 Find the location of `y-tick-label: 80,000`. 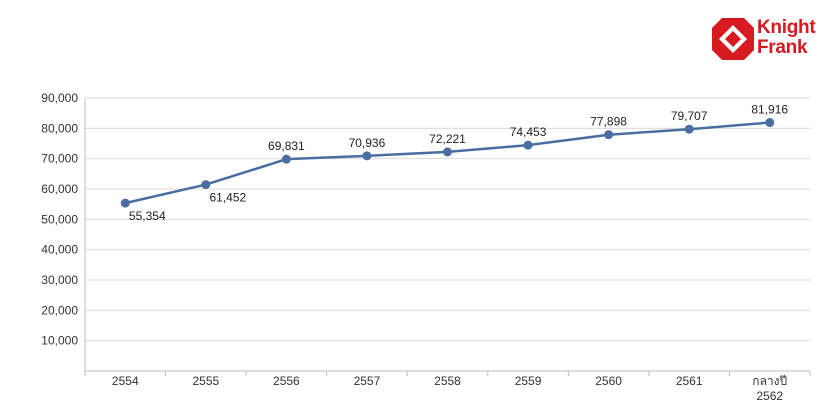

y-tick-label: 80,000 is located at coordinates (59, 128).